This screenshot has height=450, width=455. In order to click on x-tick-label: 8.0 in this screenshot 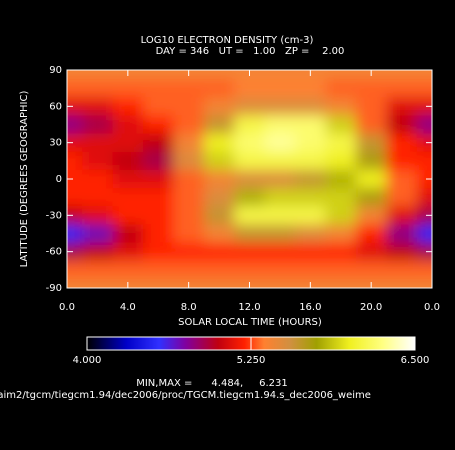, I will do `click(189, 307)`.